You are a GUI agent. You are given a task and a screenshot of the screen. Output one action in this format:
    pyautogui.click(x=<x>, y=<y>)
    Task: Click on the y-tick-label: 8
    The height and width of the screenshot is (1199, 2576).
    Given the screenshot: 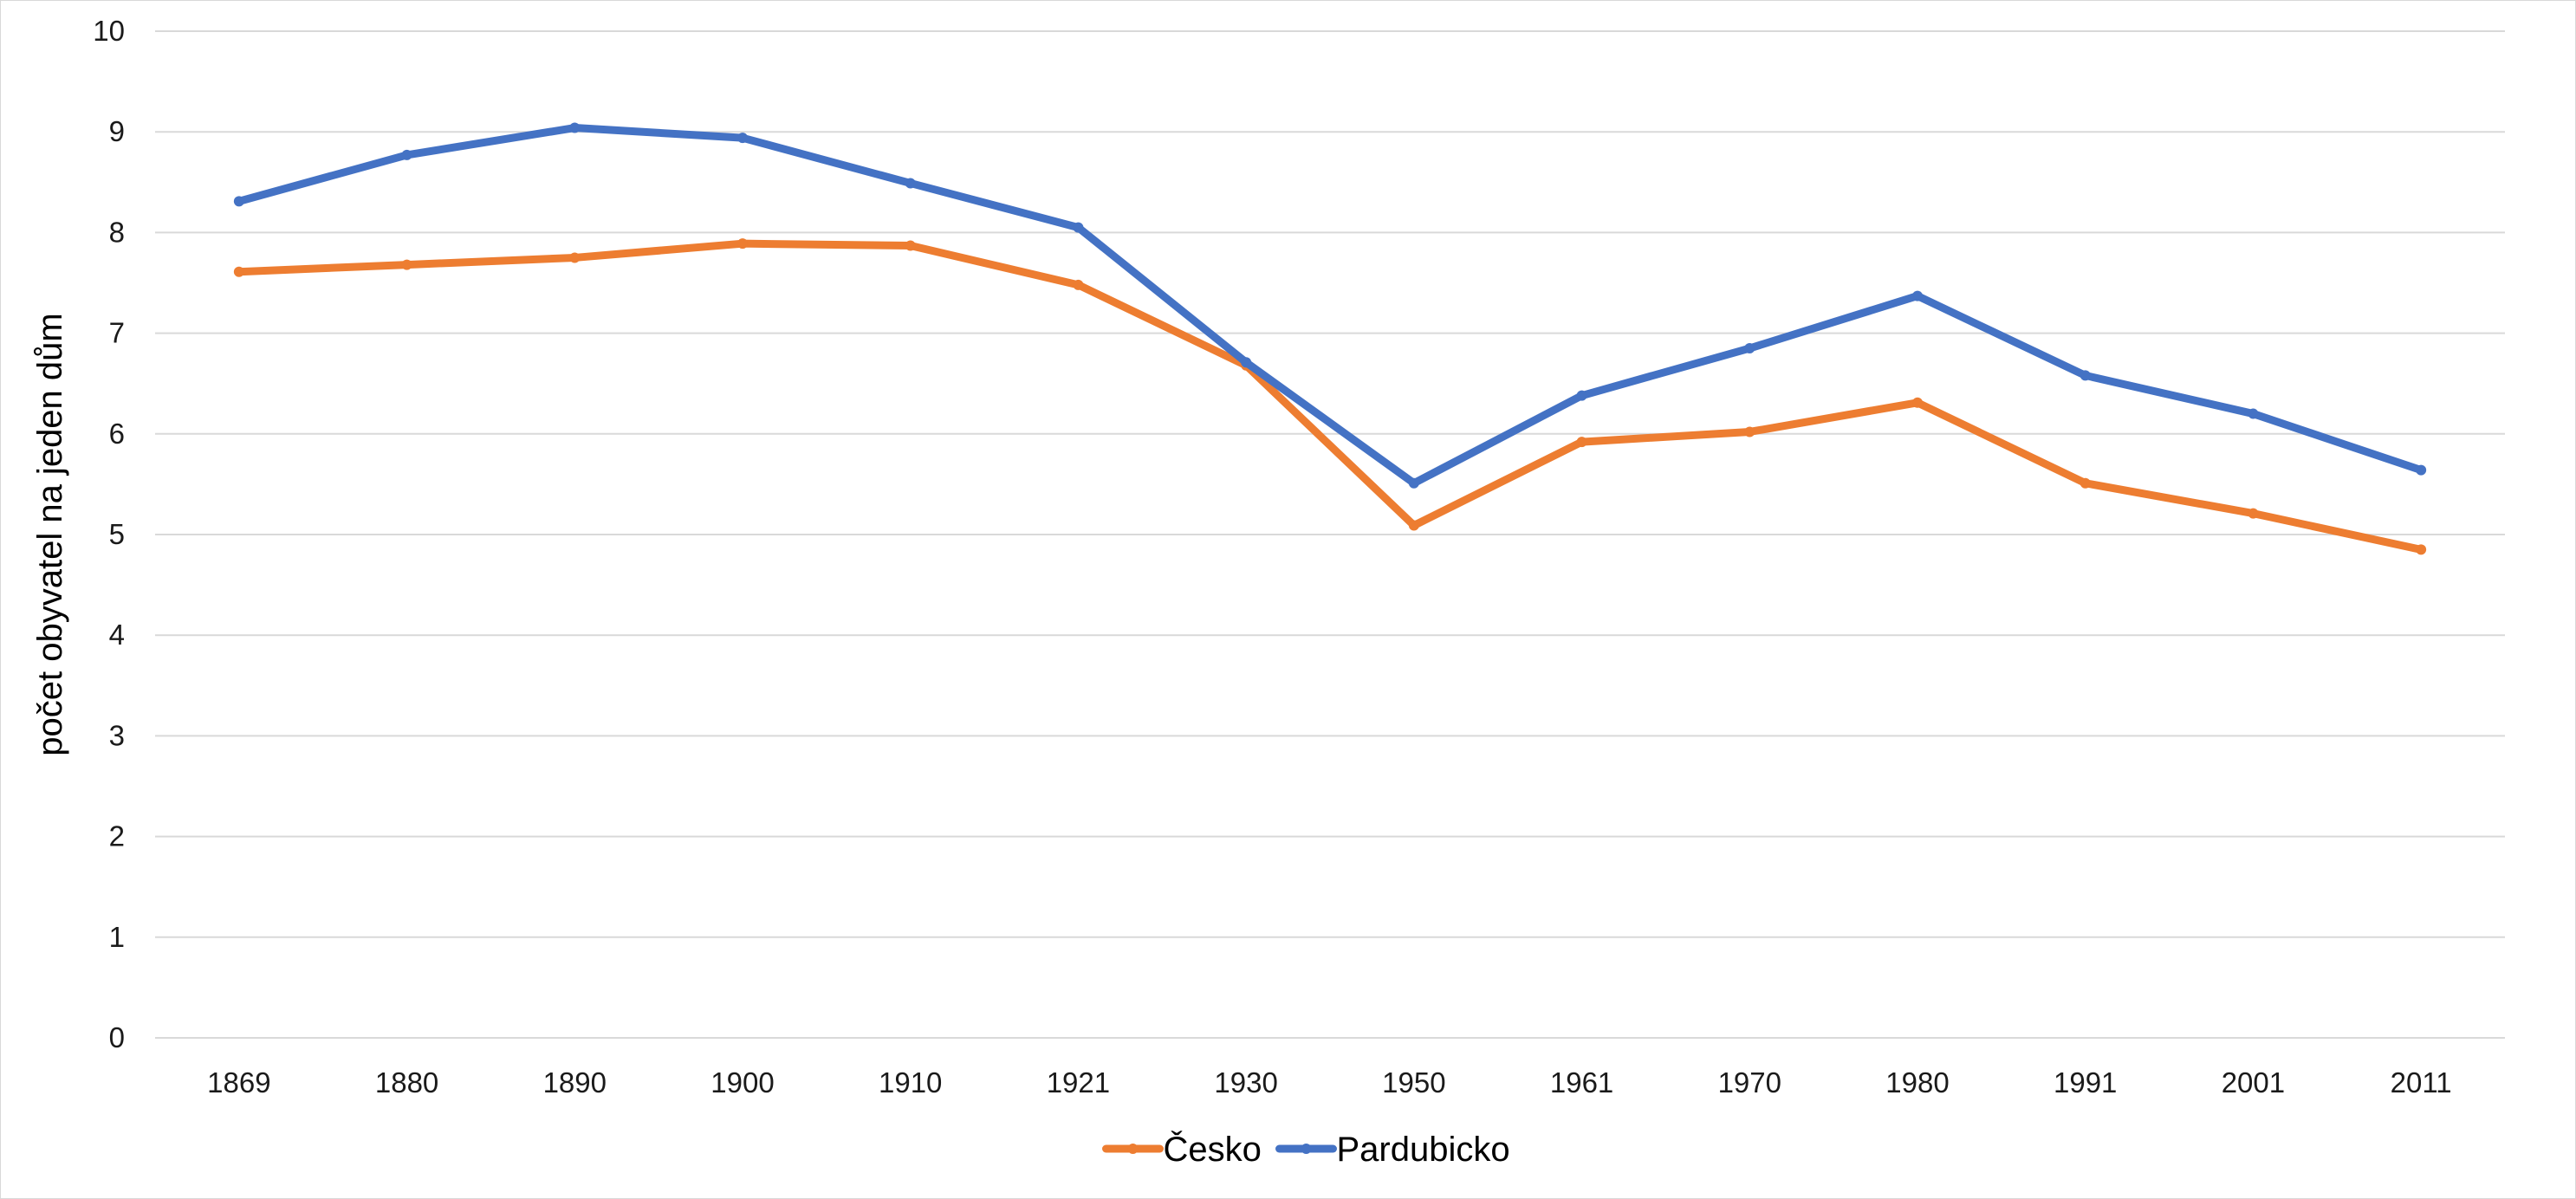 What is the action you would take?
    pyautogui.click(x=117, y=232)
    